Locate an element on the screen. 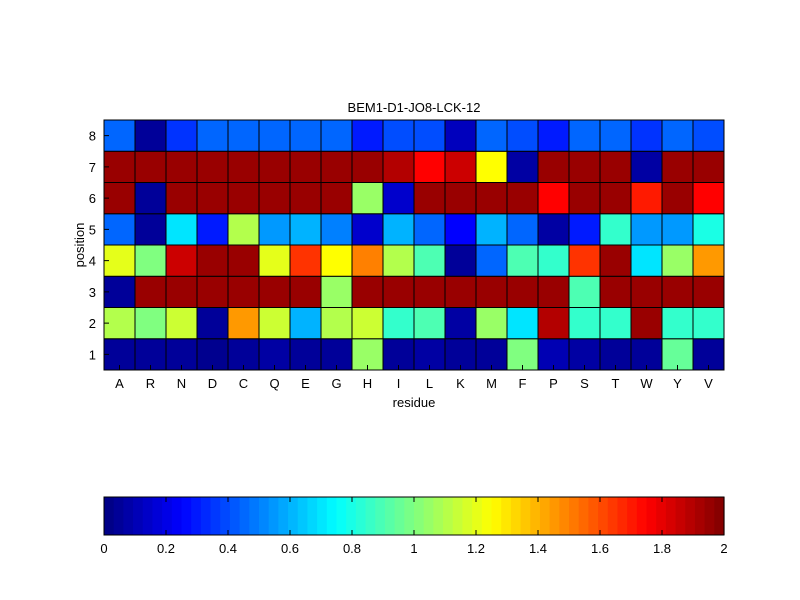 The width and height of the screenshot is (800, 600). heatmap-cell-7-C is located at coordinates (243, 166).